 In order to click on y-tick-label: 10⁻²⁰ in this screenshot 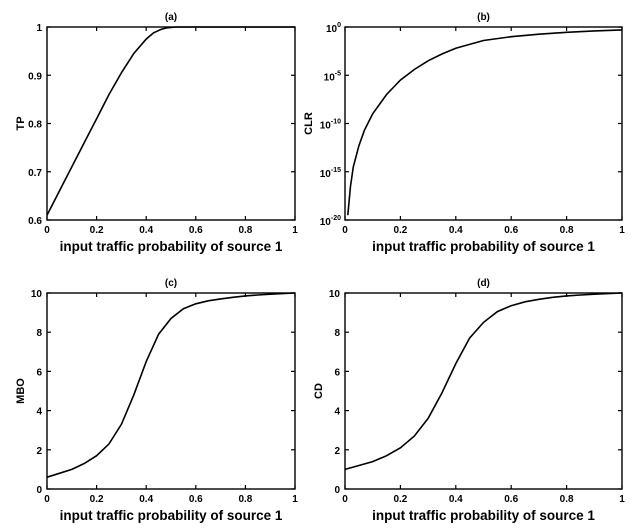, I will do `click(330, 221)`.